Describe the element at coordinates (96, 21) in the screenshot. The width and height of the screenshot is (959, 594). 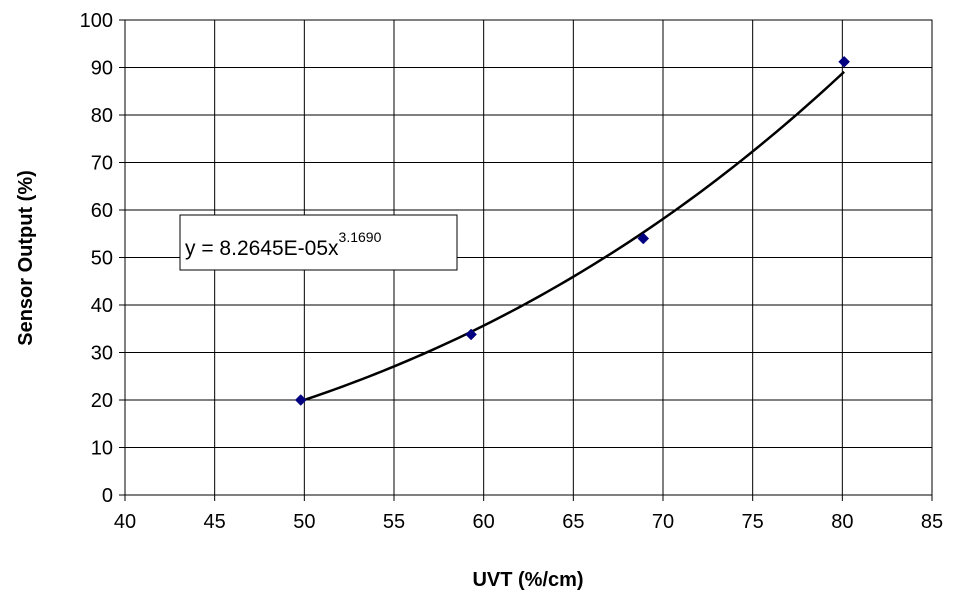
I see `y-tick-label: 100` at that location.